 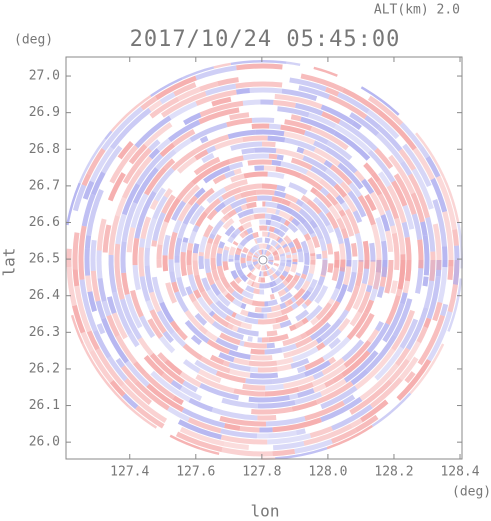 I want to click on subtitle: ALT(km) 2.0, so click(x=417, y=10).